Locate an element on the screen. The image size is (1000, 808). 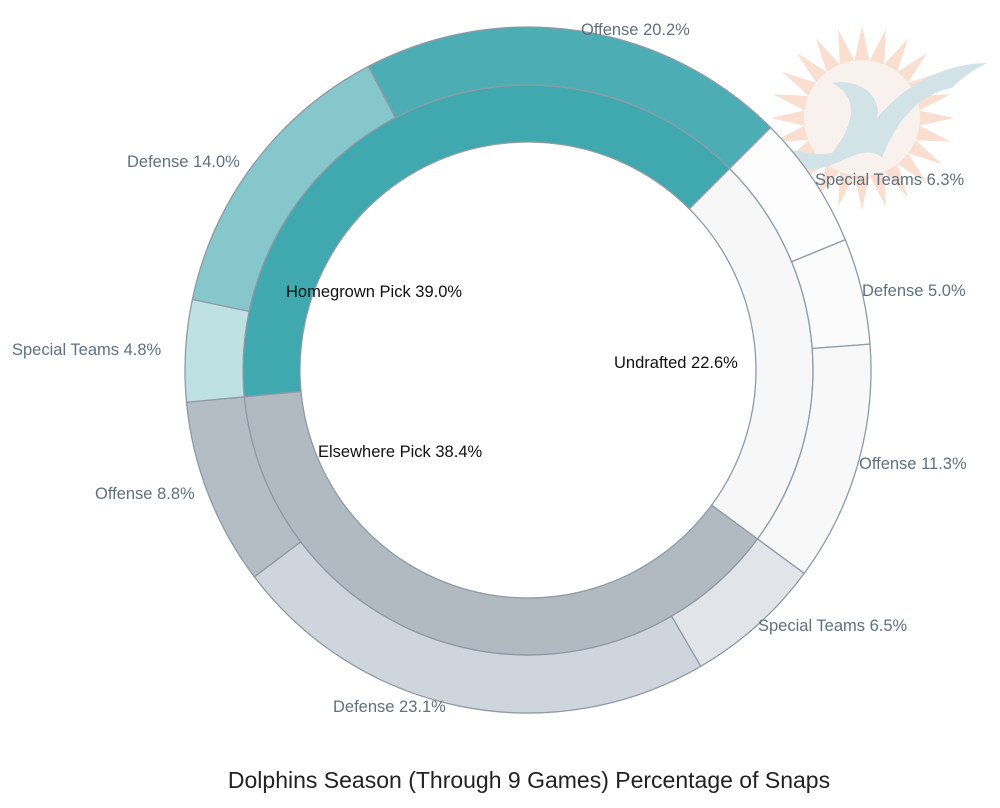
outer-slice-label: Defense 14.0% is located at coordinates (183, 162).